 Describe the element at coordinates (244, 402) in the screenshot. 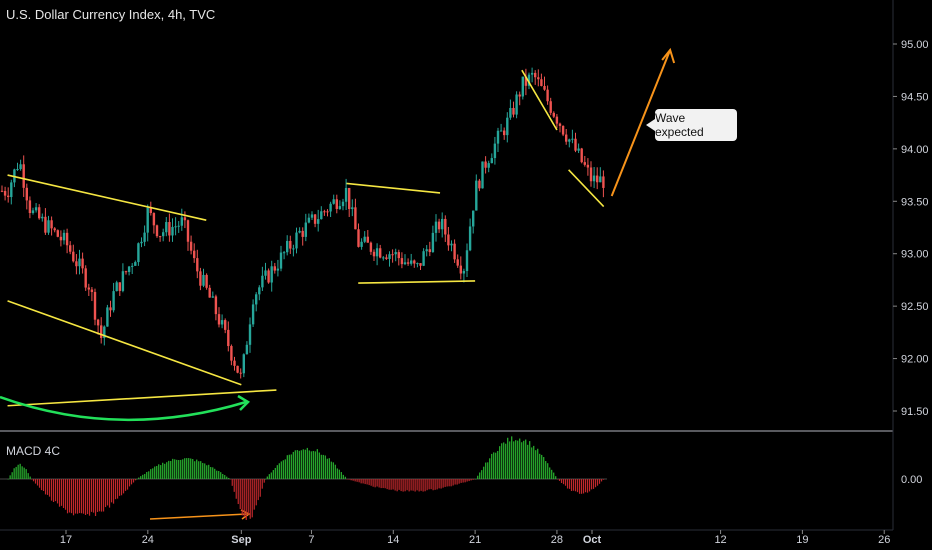

I see `green-arc-arrowhead` at that location.